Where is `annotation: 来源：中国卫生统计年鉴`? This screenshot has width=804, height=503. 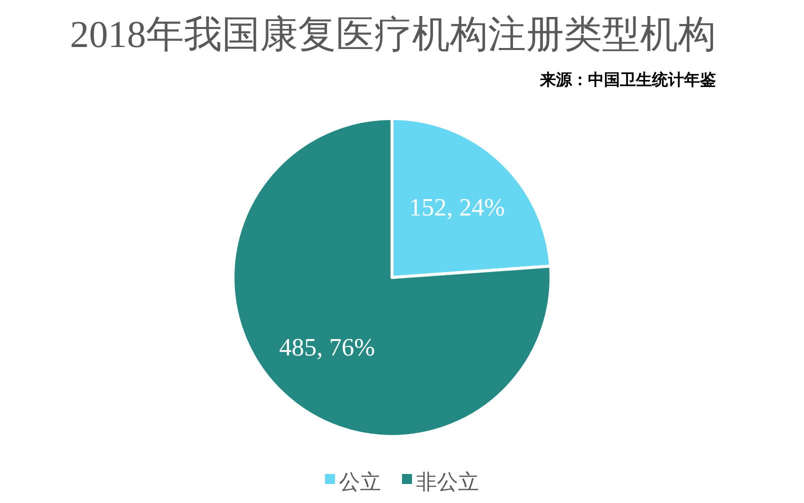
annotation: 来源：中国卫生统计年鉴 is located at coordinates (628, 80).